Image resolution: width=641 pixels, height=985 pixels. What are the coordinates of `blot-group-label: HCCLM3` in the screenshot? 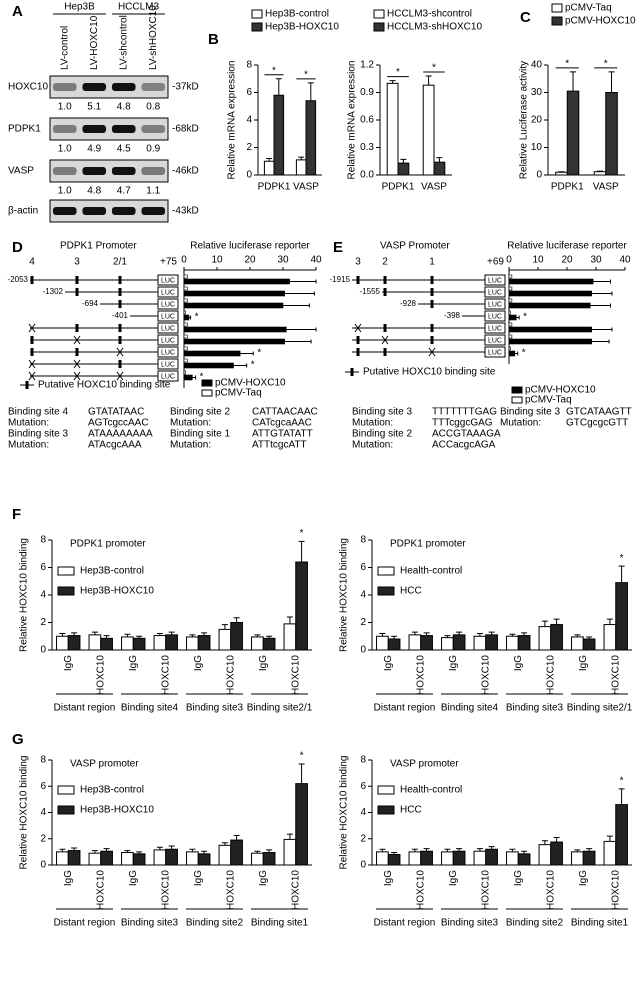 It's located at (139, 7).